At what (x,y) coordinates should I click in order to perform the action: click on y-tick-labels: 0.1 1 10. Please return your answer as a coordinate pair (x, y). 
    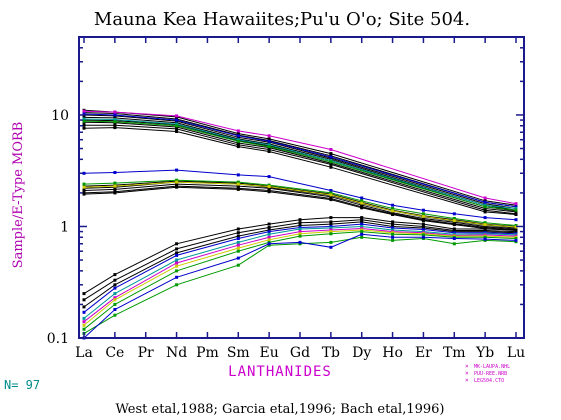
    Looking at the image, I should click on (58, 227).